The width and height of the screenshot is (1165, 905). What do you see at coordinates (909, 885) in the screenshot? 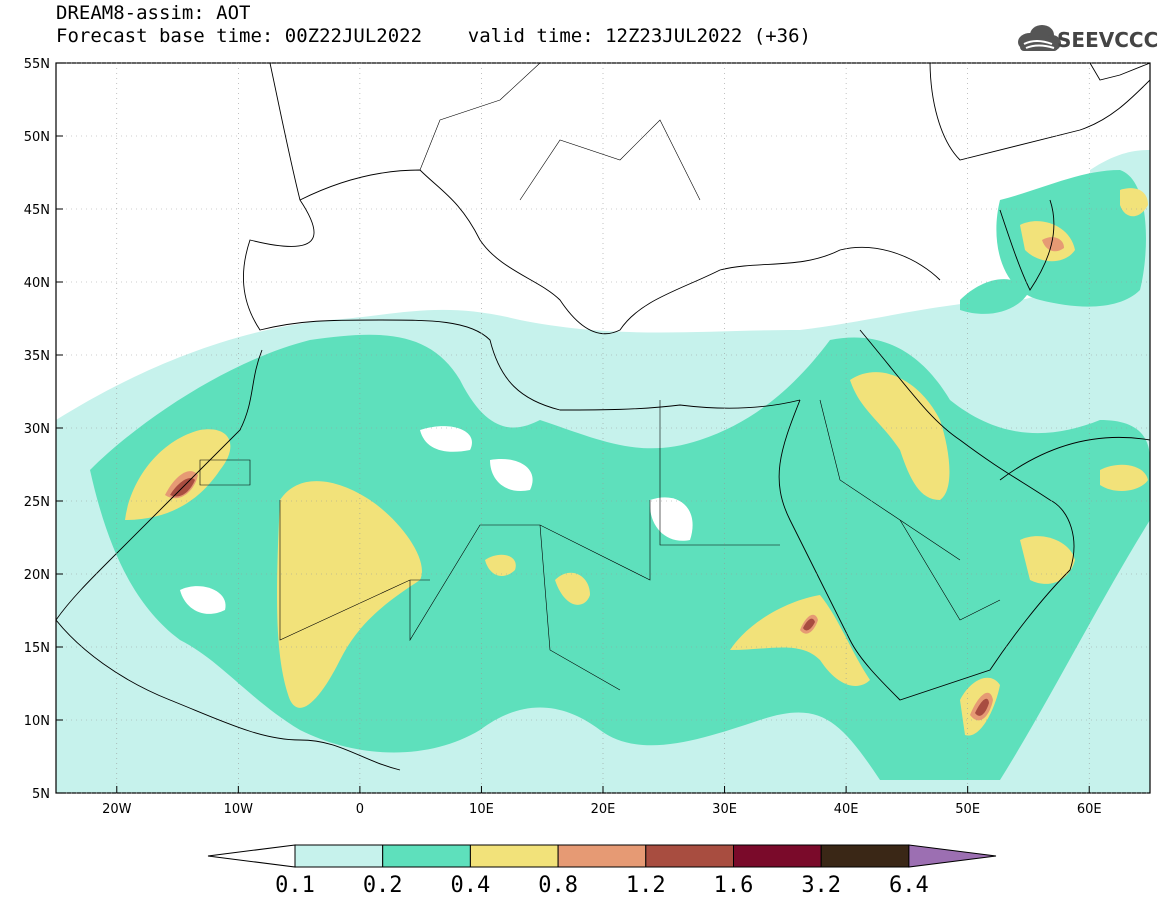
I see `colorbar-label: 6.4` at bounding box center [909, 885].